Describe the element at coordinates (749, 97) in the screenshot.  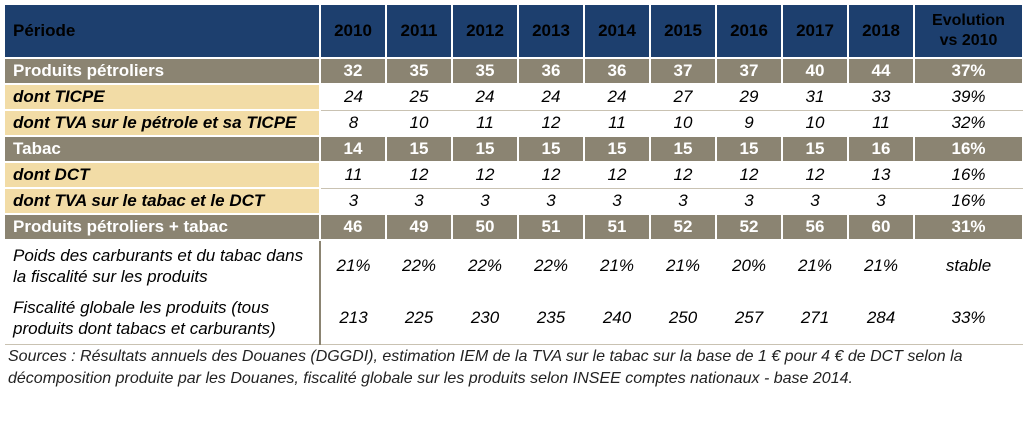
I see `cell-value: 29` at that location.